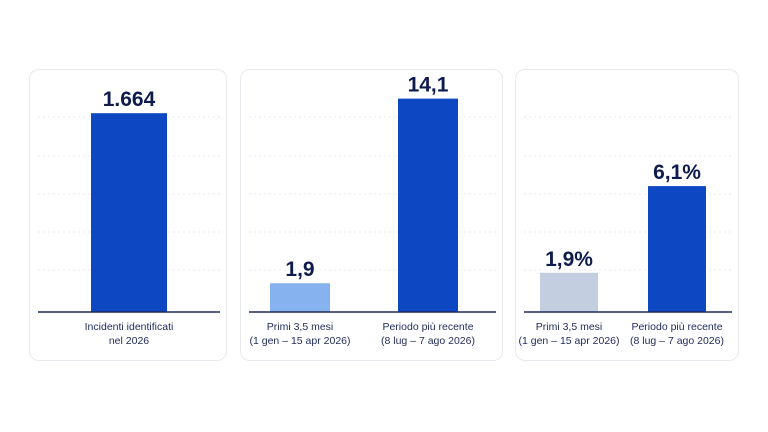 Image resolution: width=768 pixels, height=432 pixels. Describe the element at coordinates (299, 269) in the screenshot. I see `value-label-2-1: 1,9` at that location.